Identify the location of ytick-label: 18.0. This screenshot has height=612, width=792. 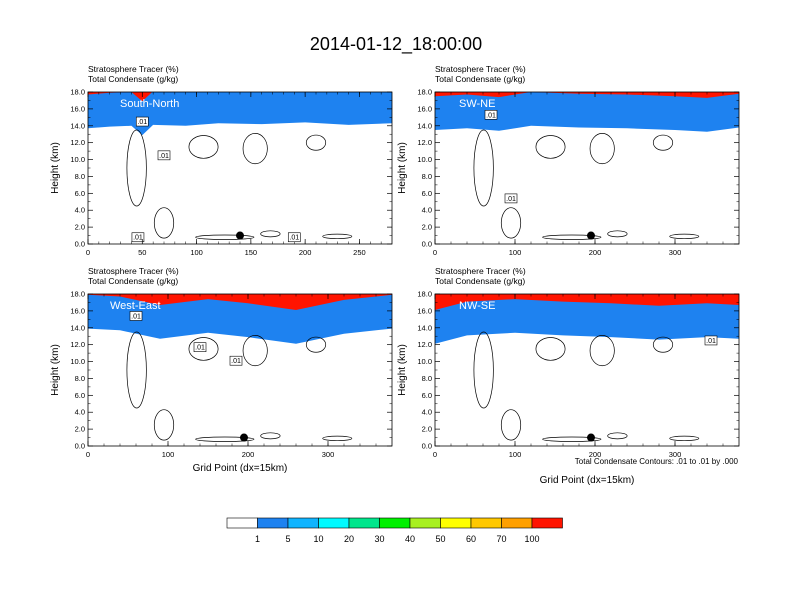
(77, 92).